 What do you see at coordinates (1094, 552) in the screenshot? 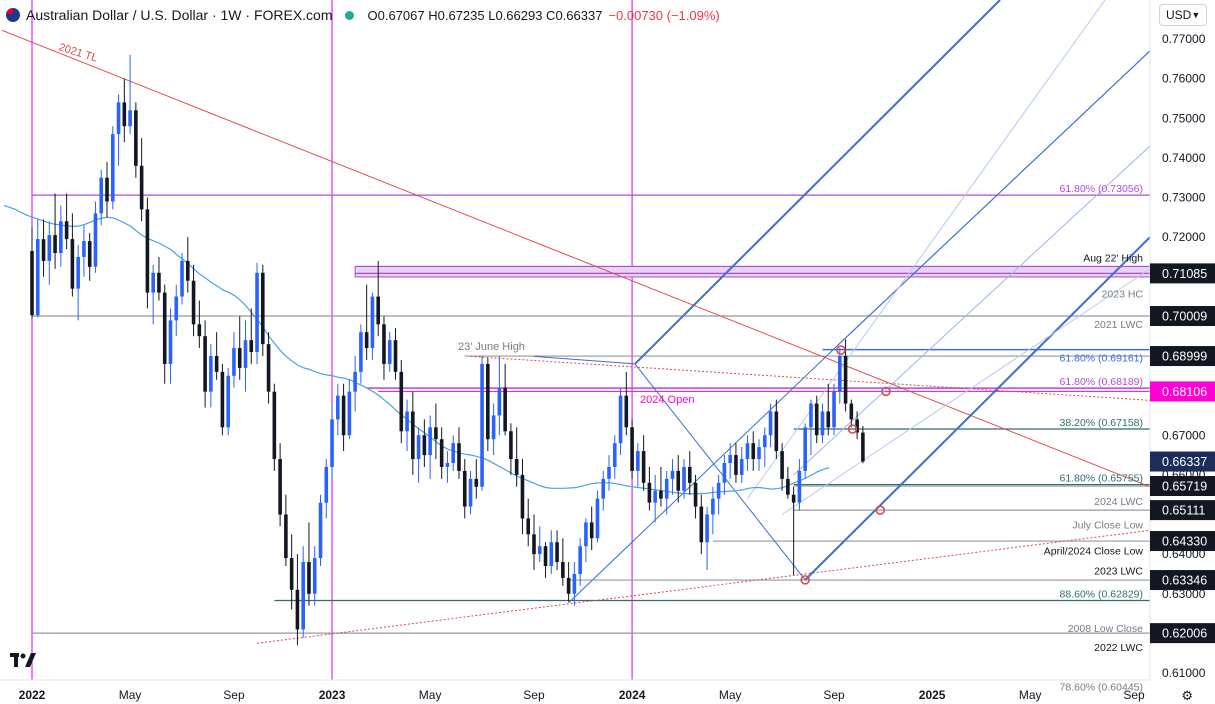
I see `level-label: April/2024 Close Low` at bounding box center [1094, 552].